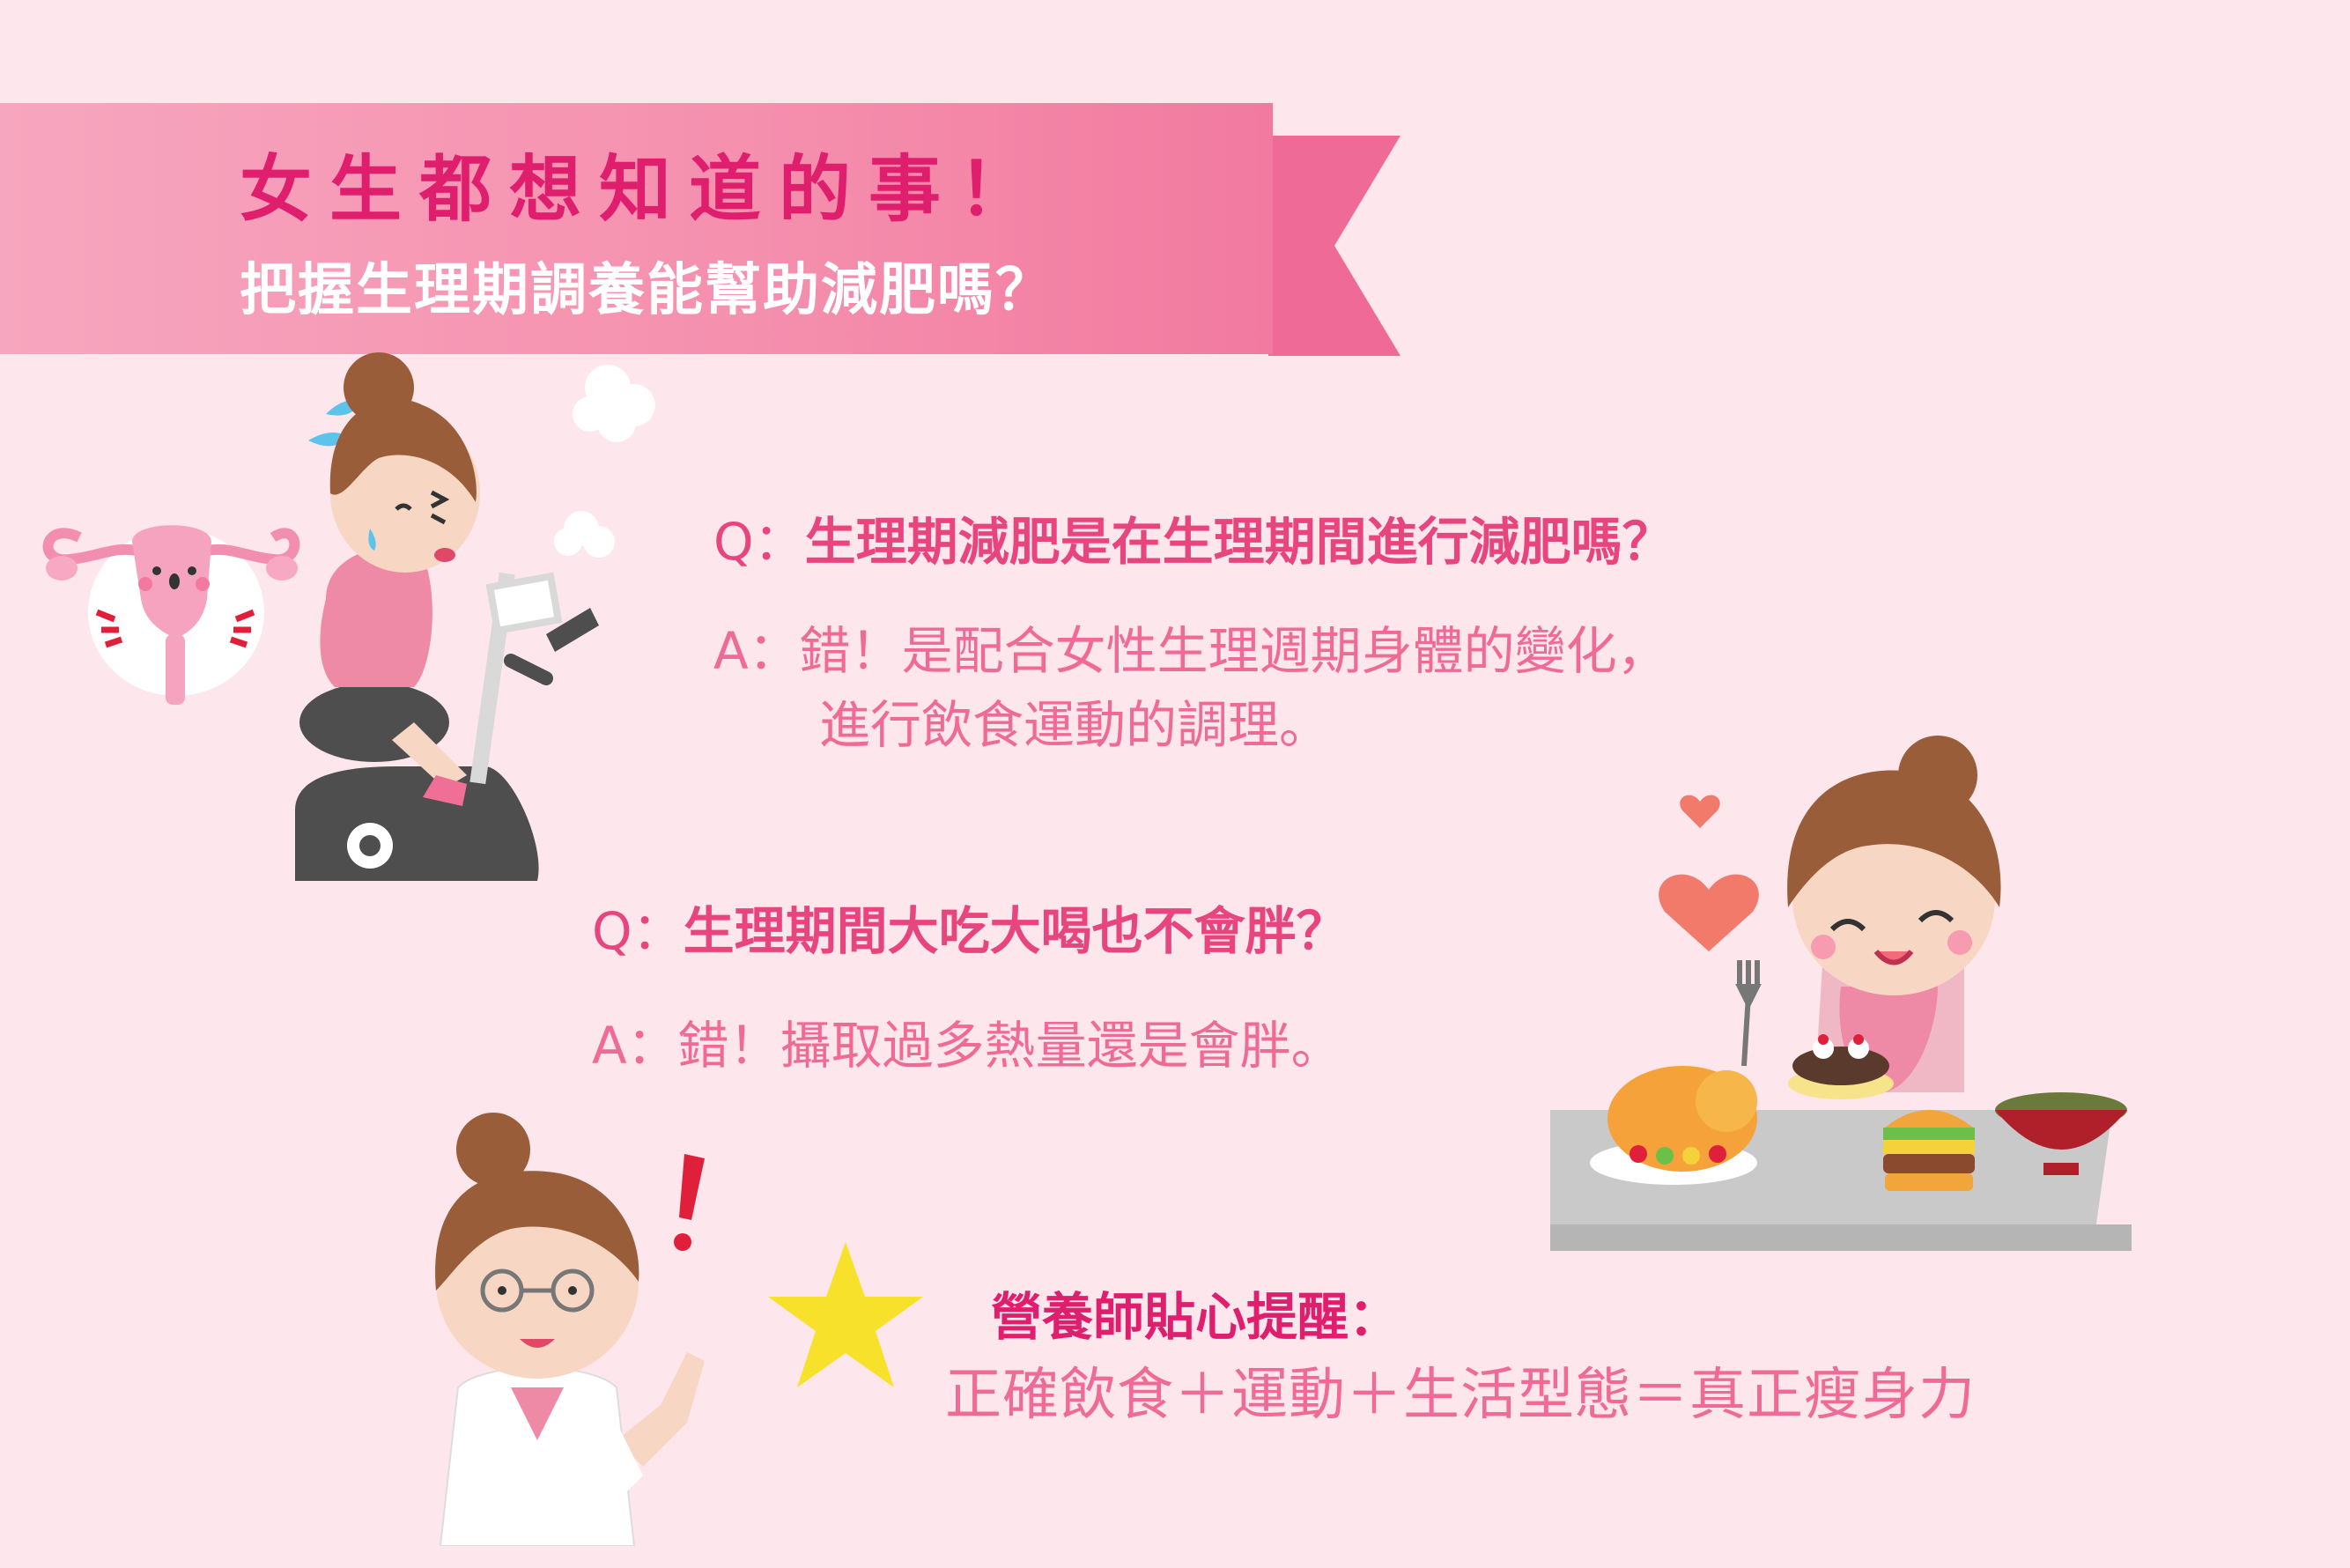 This screenshot has height=1568, width=2350. Describe the element at coordinates (1709, 873) in the screenshot. I see `heart-icon` at that location.